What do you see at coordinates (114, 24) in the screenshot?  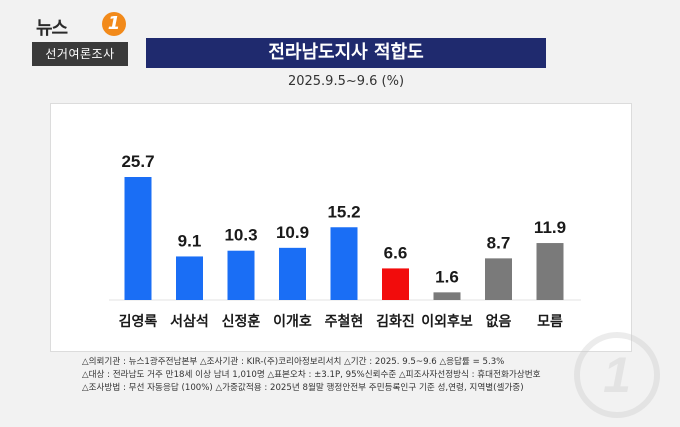 I see `logo-mark: 1` at bounding box center [114, 24].